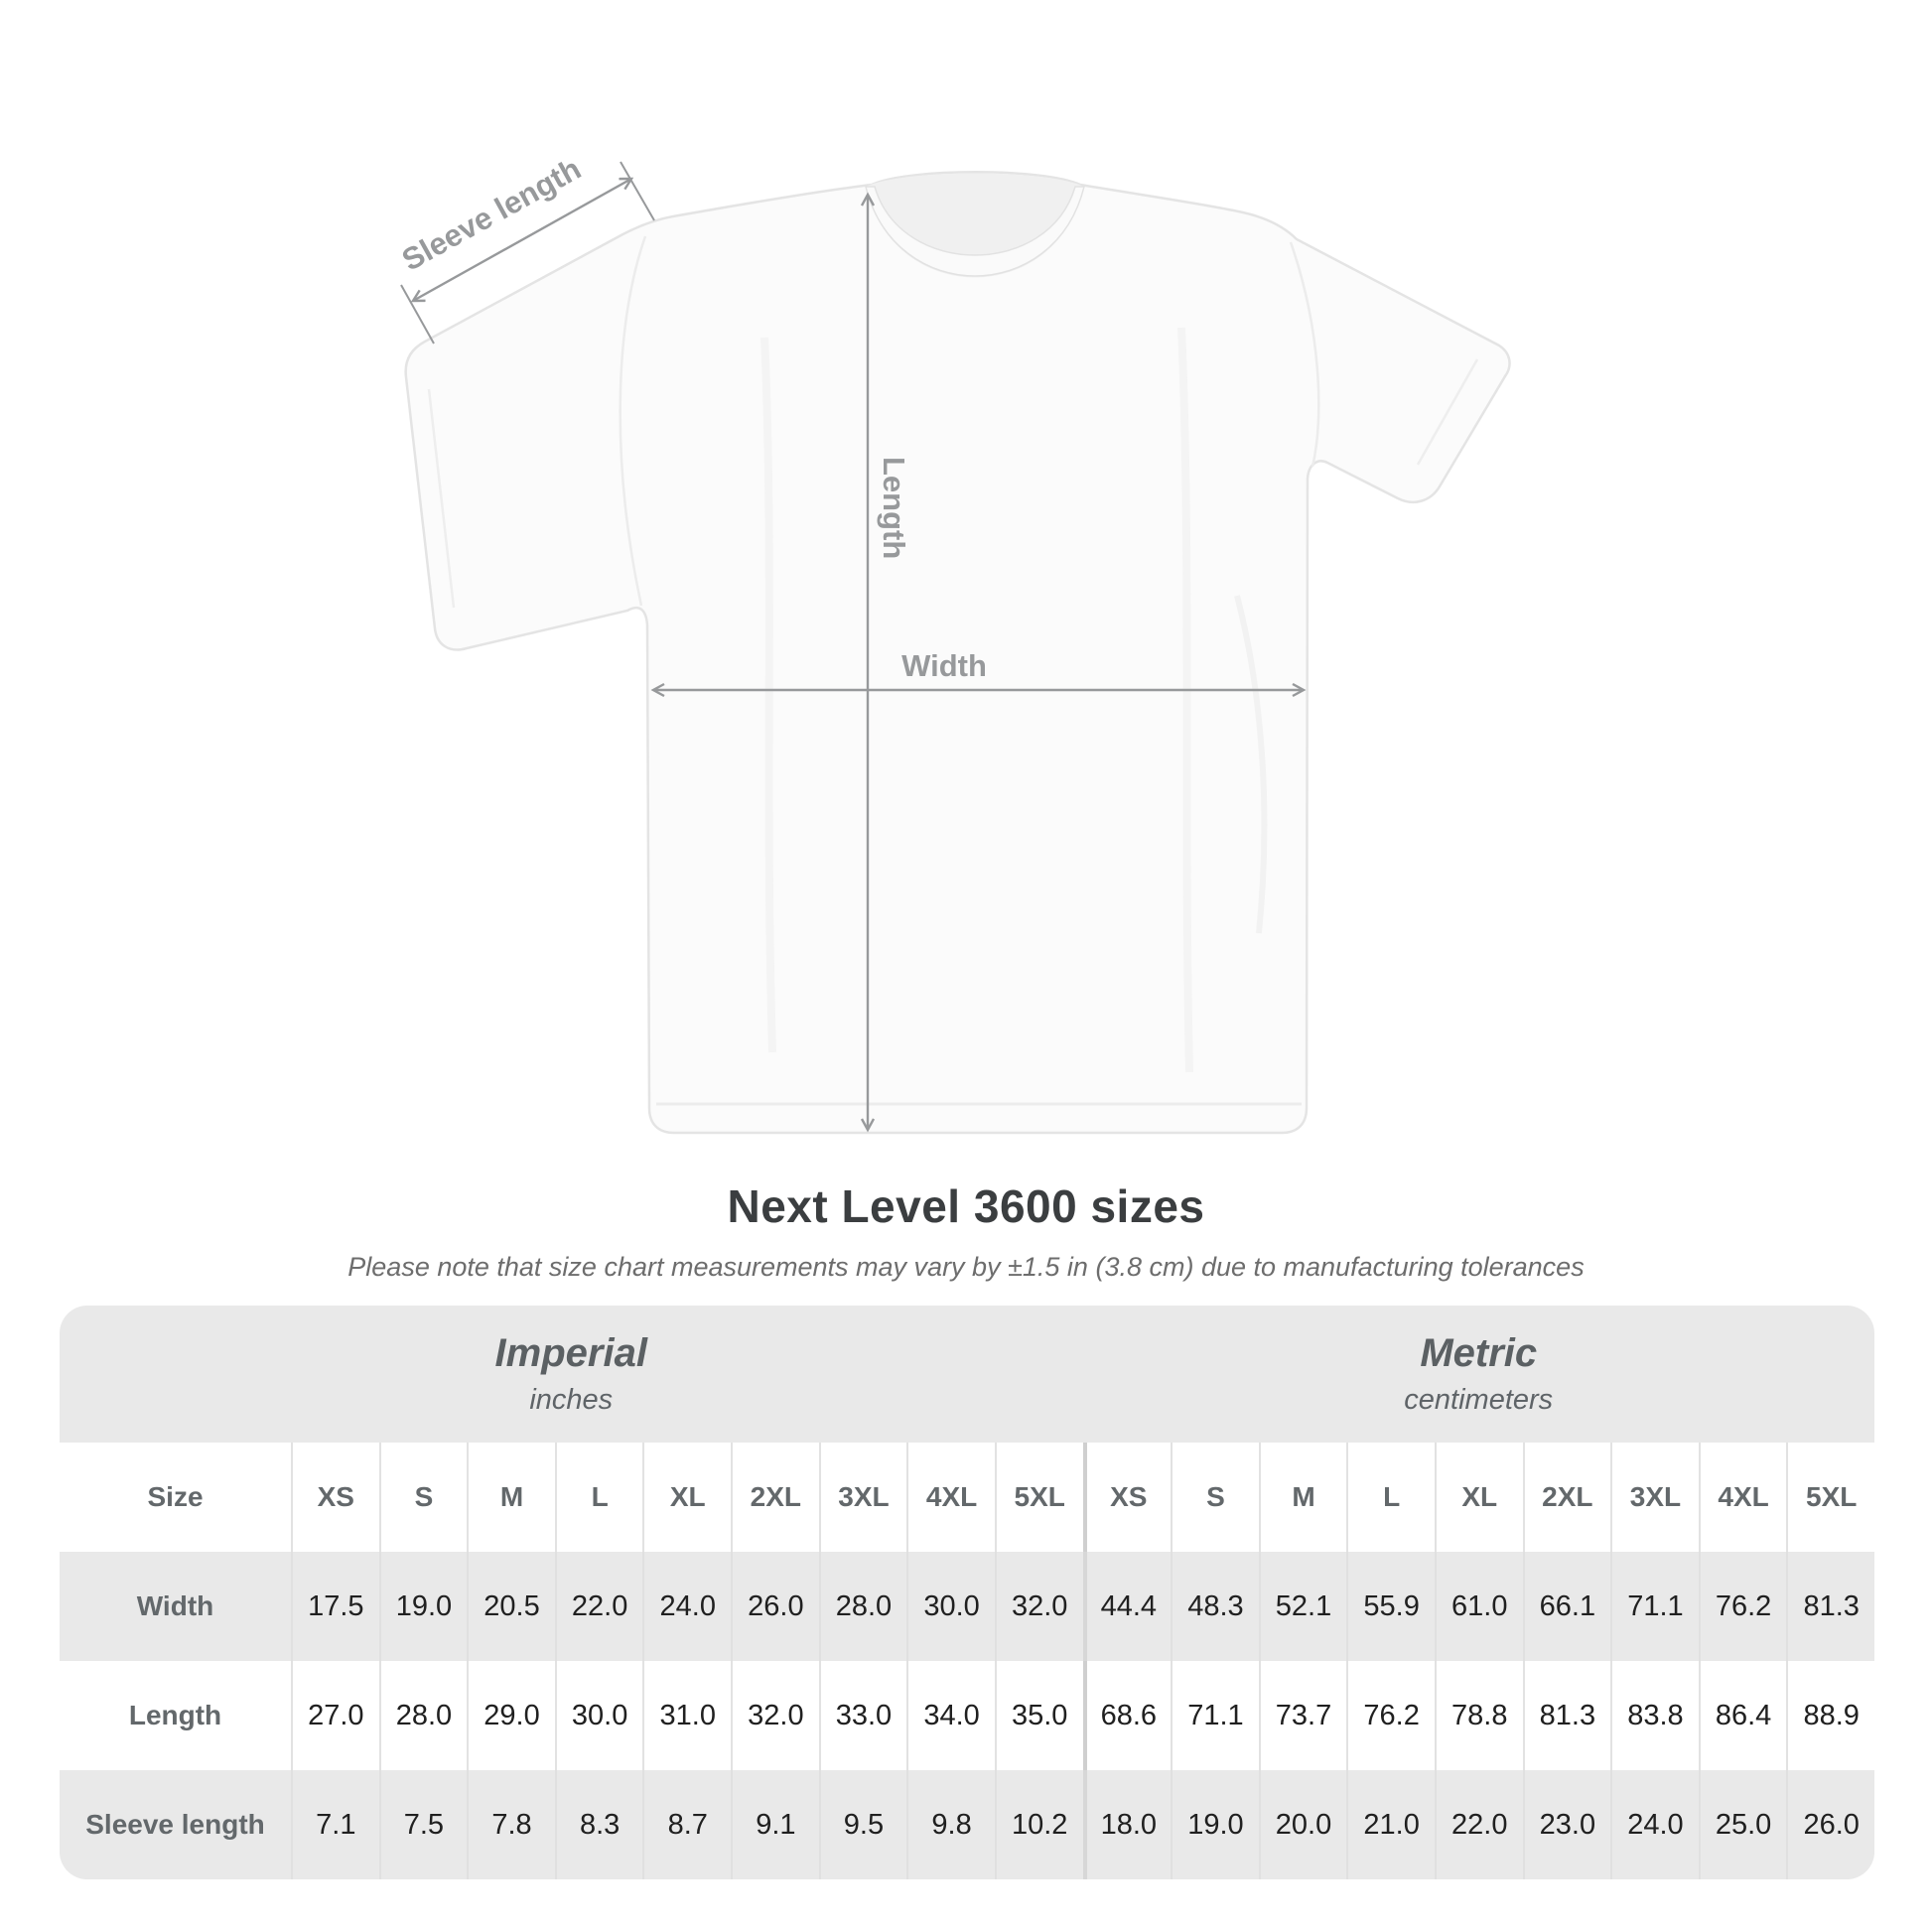  Describe the element at coordinates (862, 1716) in the screenshot. I see `table-cell: 33.0` at that location.